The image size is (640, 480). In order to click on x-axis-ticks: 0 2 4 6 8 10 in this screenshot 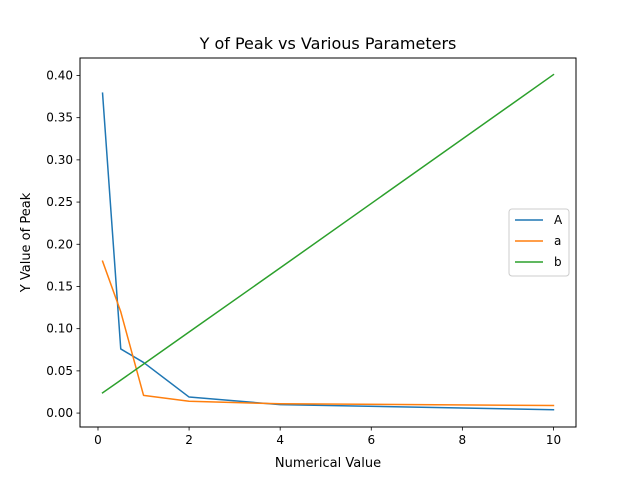, I will do `click(327, 437)`.